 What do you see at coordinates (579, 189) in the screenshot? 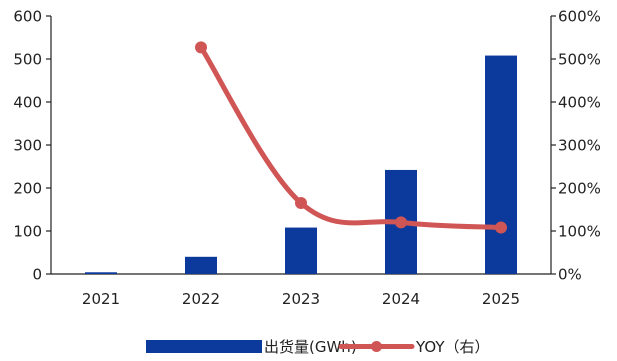
I see `y-right-tick-label: 200%` at bounding box center [579, 189].